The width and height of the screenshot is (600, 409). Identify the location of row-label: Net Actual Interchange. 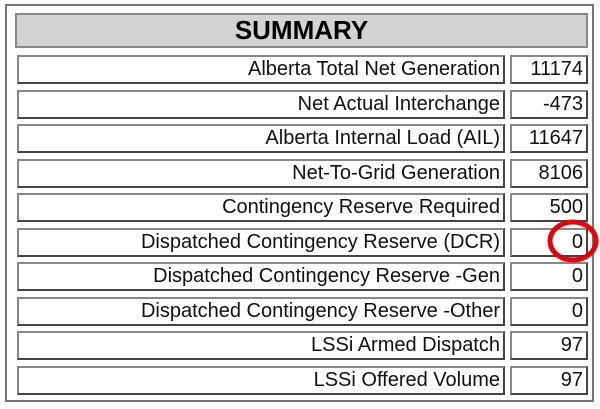
(261, 104).